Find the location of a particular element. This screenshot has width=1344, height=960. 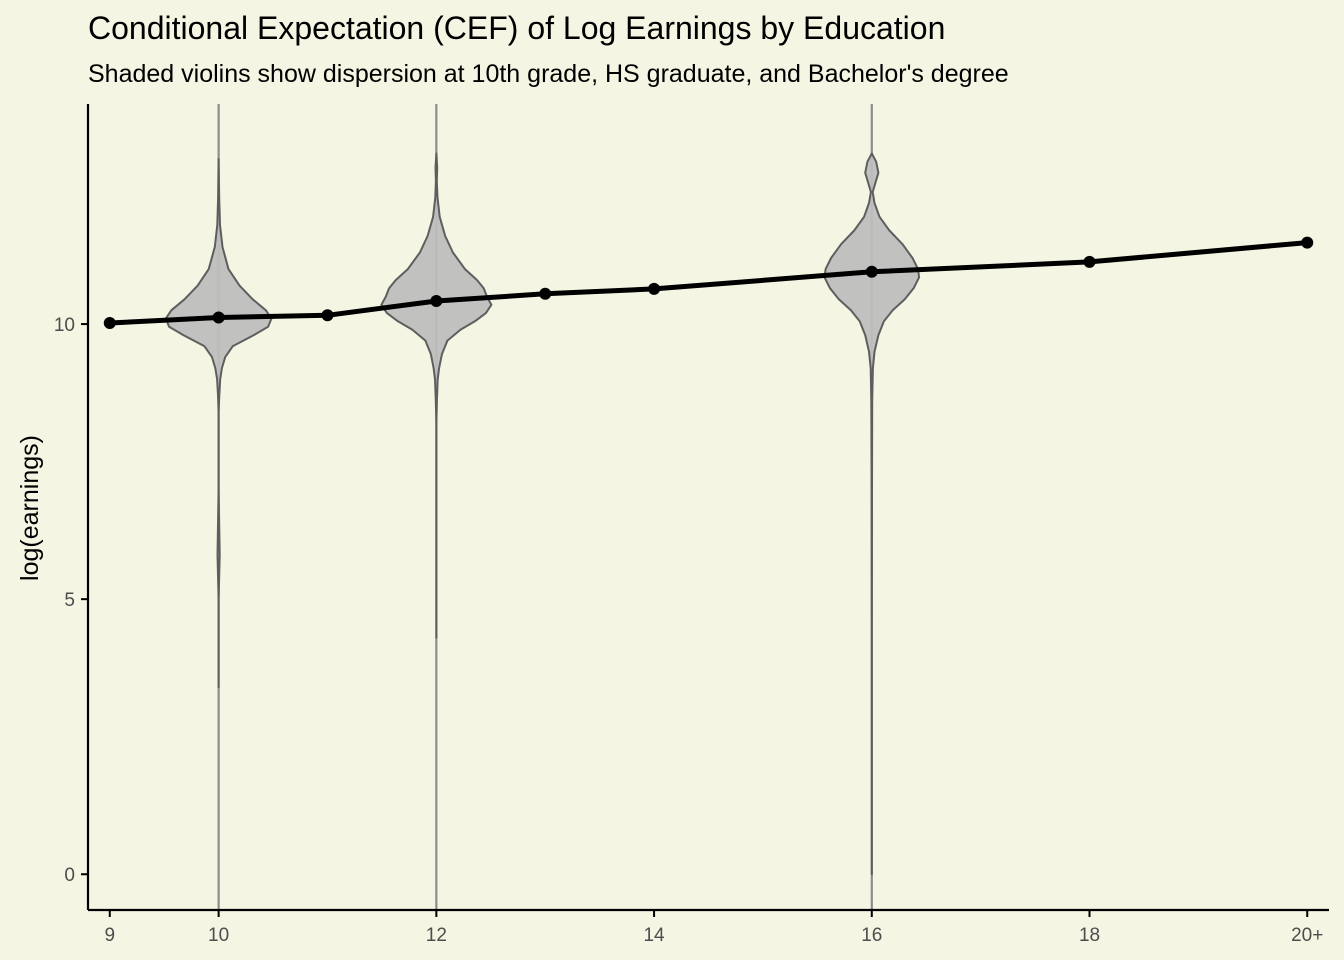

x-tick-label: 14 is located at coordinates (654, 935).